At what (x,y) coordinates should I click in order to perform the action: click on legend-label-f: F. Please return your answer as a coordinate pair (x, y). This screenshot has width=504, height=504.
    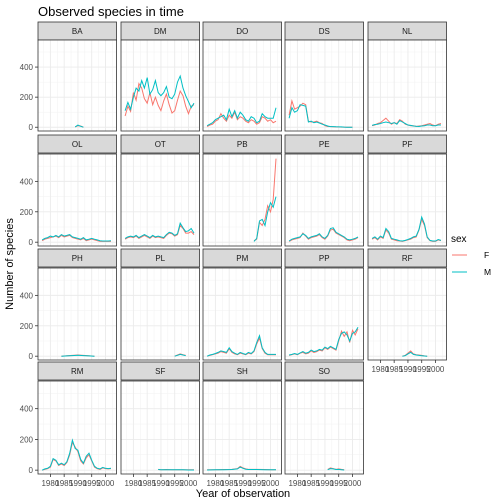
    Looking at the image, I should click on (486, 255).